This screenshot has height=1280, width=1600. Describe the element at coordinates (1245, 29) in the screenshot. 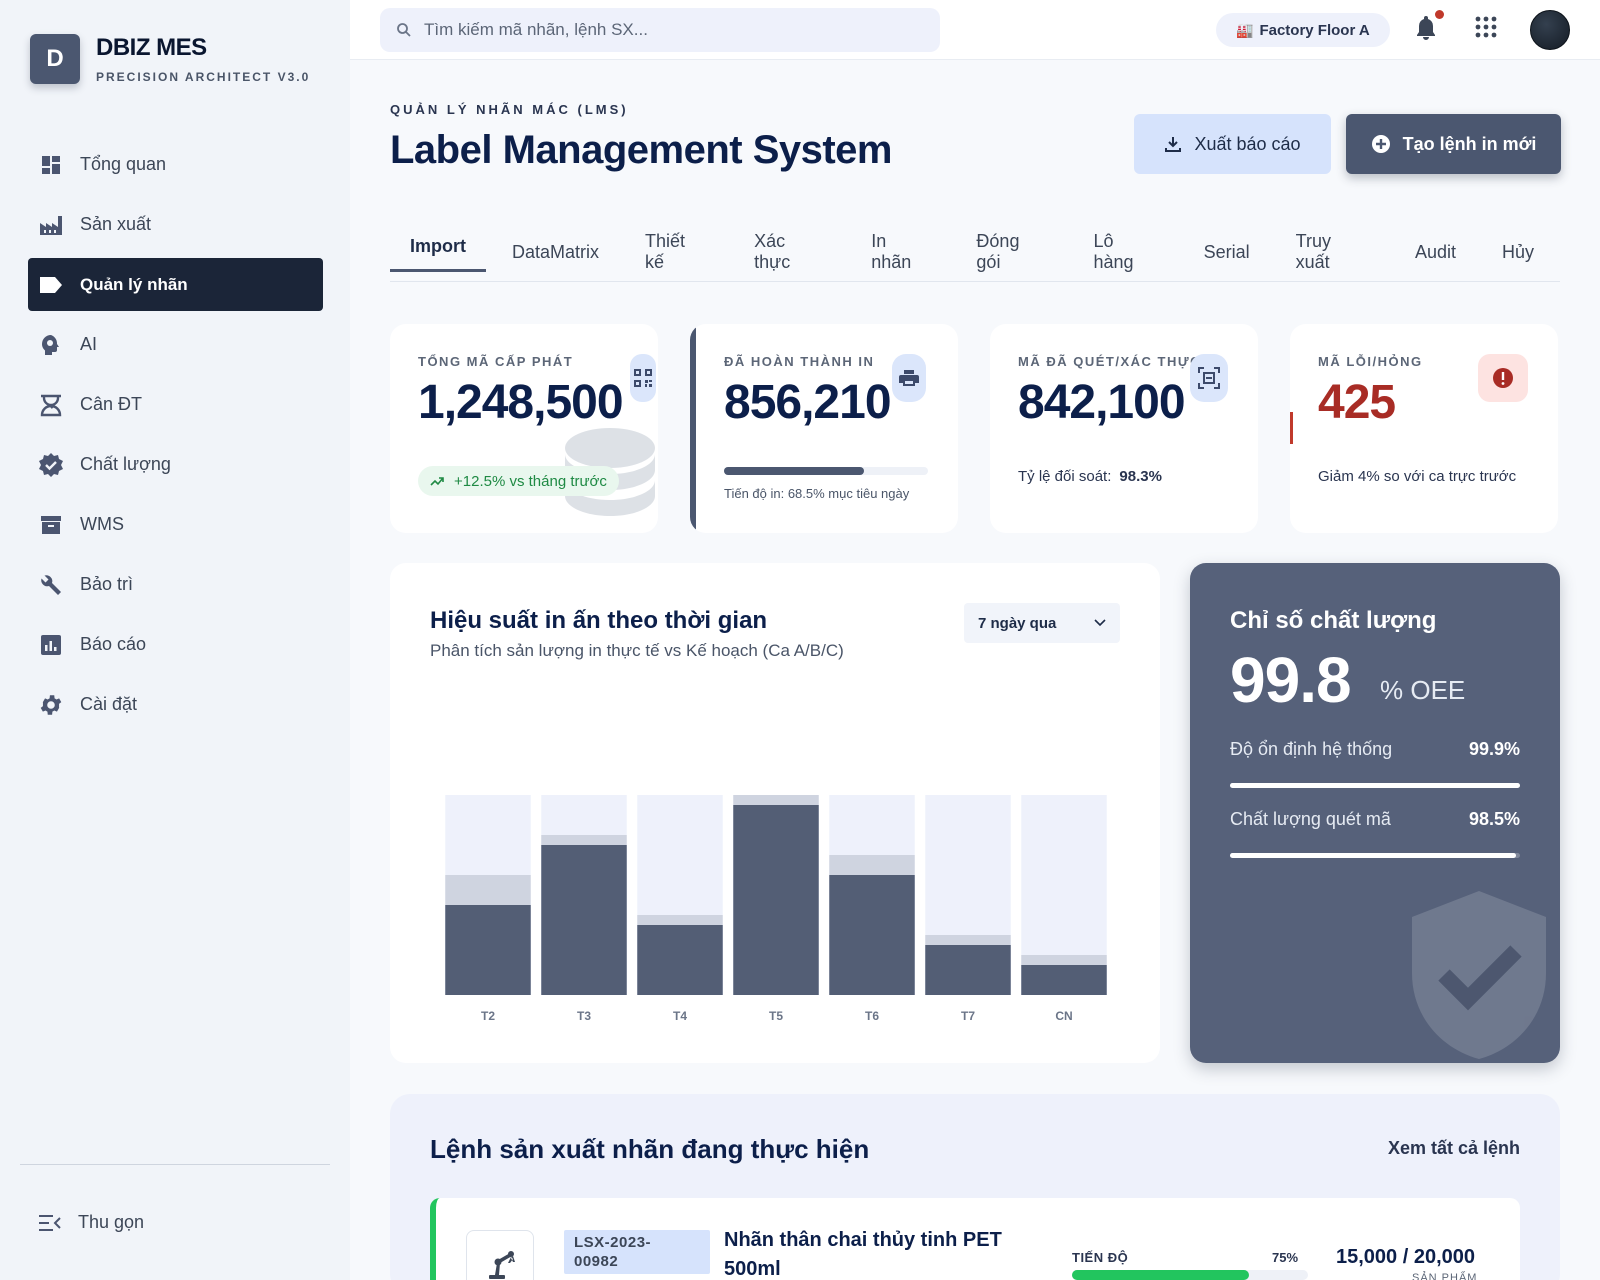

I see `factory-emoji-icon: 🏭` at that location.